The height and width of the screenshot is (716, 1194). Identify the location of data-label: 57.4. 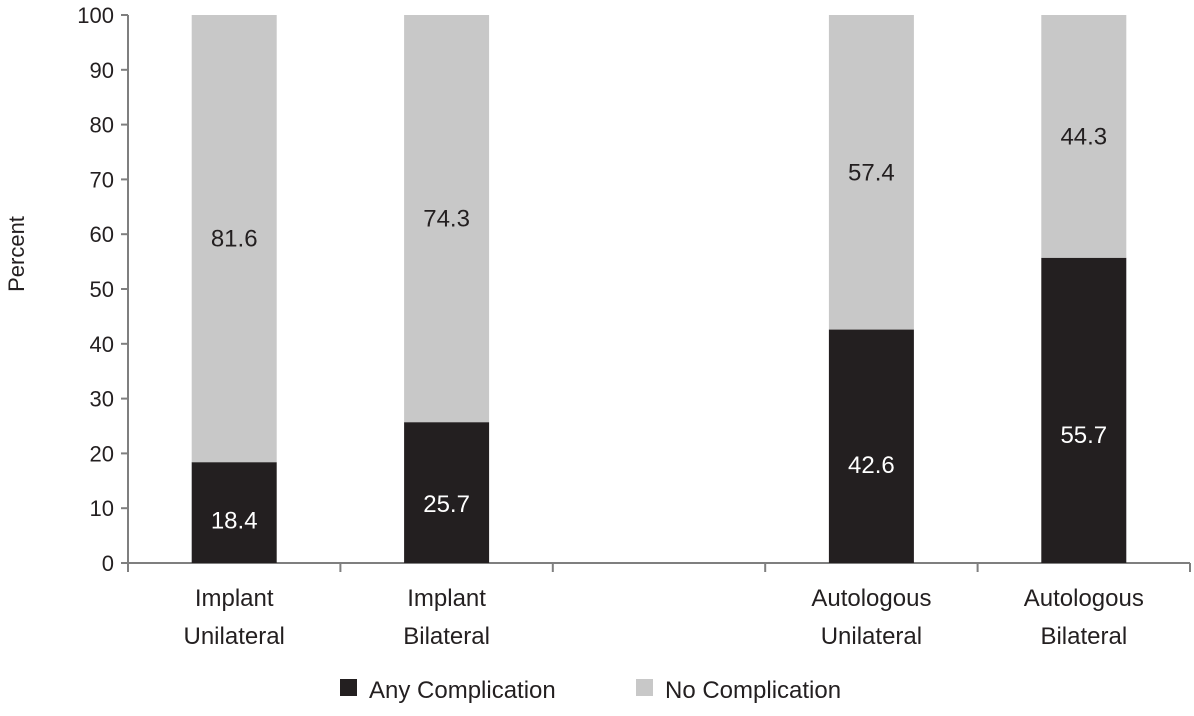
(871, 172).